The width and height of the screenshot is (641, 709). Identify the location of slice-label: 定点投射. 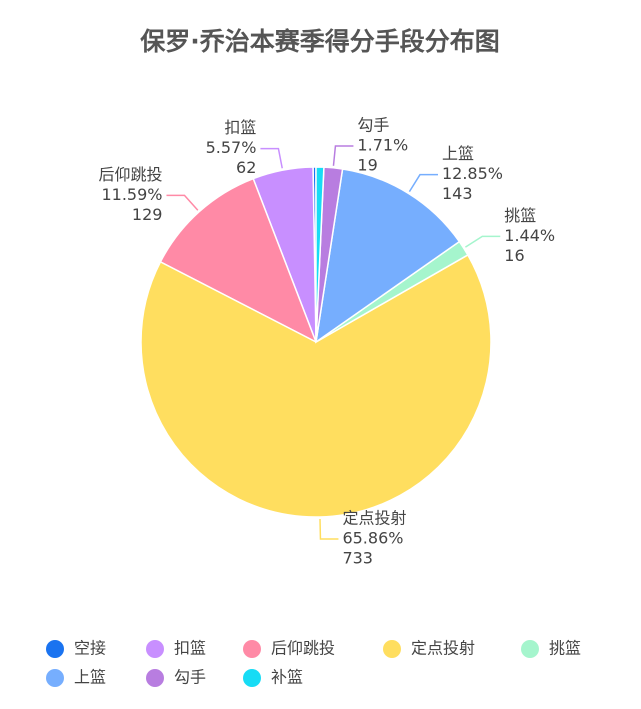
(374, 517).